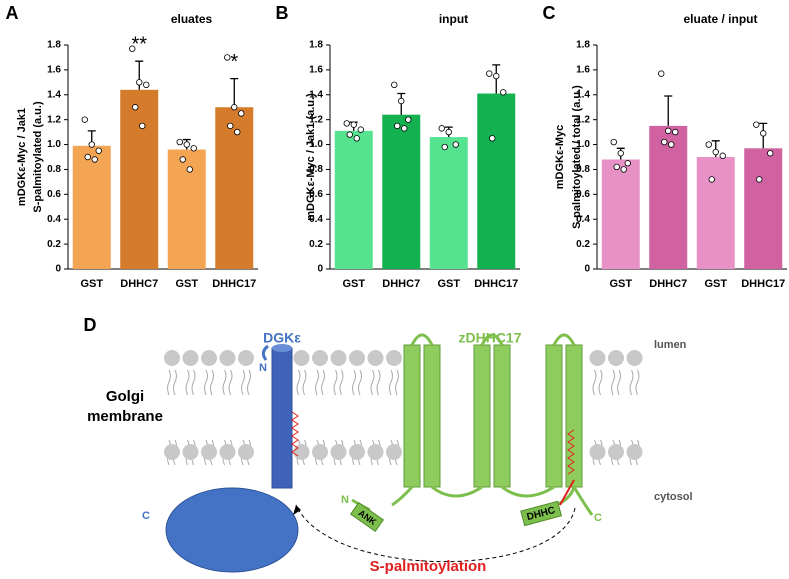 This screenshot has width=789, height=579. What do you see at coordinates (282, 418) in the screenshot?
I see `dgk-helix` at bounding box center [282, 418].